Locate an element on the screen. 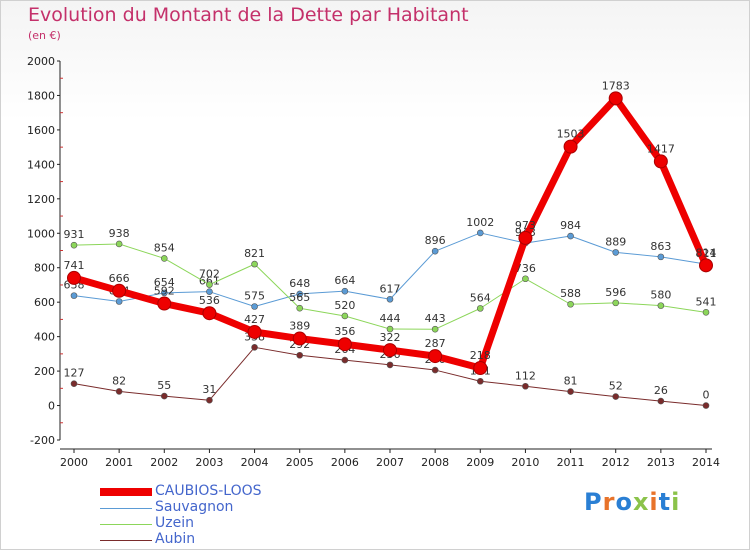 Image resolution: width=750 pixels, height=550 pixels. data-label: 821 is located at coordinates (254, 253).